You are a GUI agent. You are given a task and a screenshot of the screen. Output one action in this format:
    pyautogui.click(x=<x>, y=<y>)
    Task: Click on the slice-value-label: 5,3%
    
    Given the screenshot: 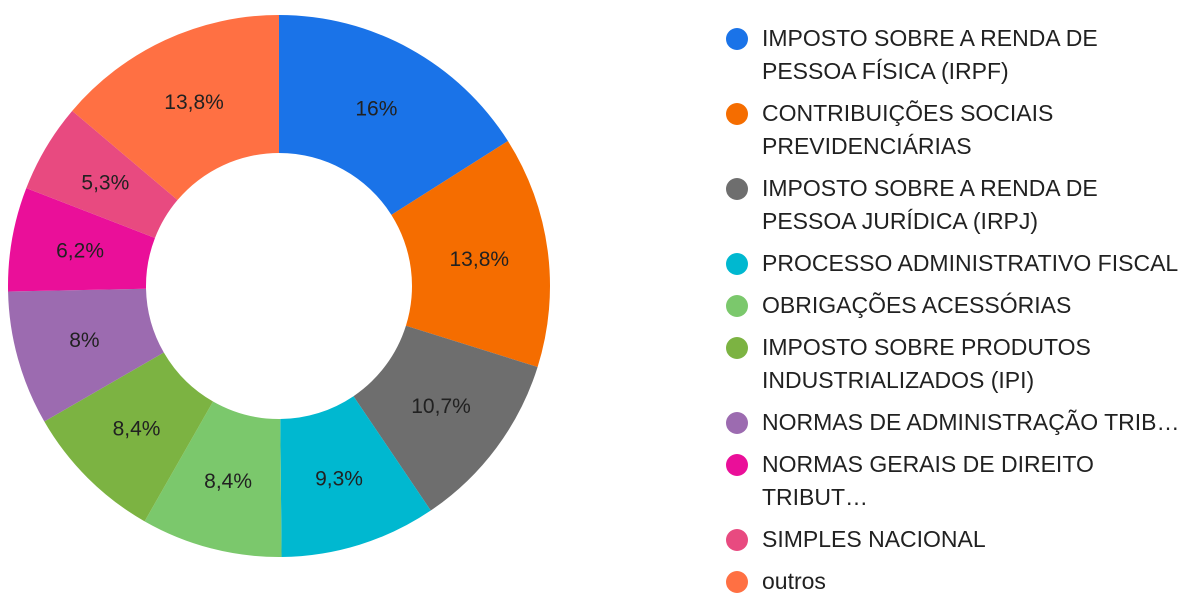 What is the action you would take?
    pyautogui.click(x=105, y=182)
    